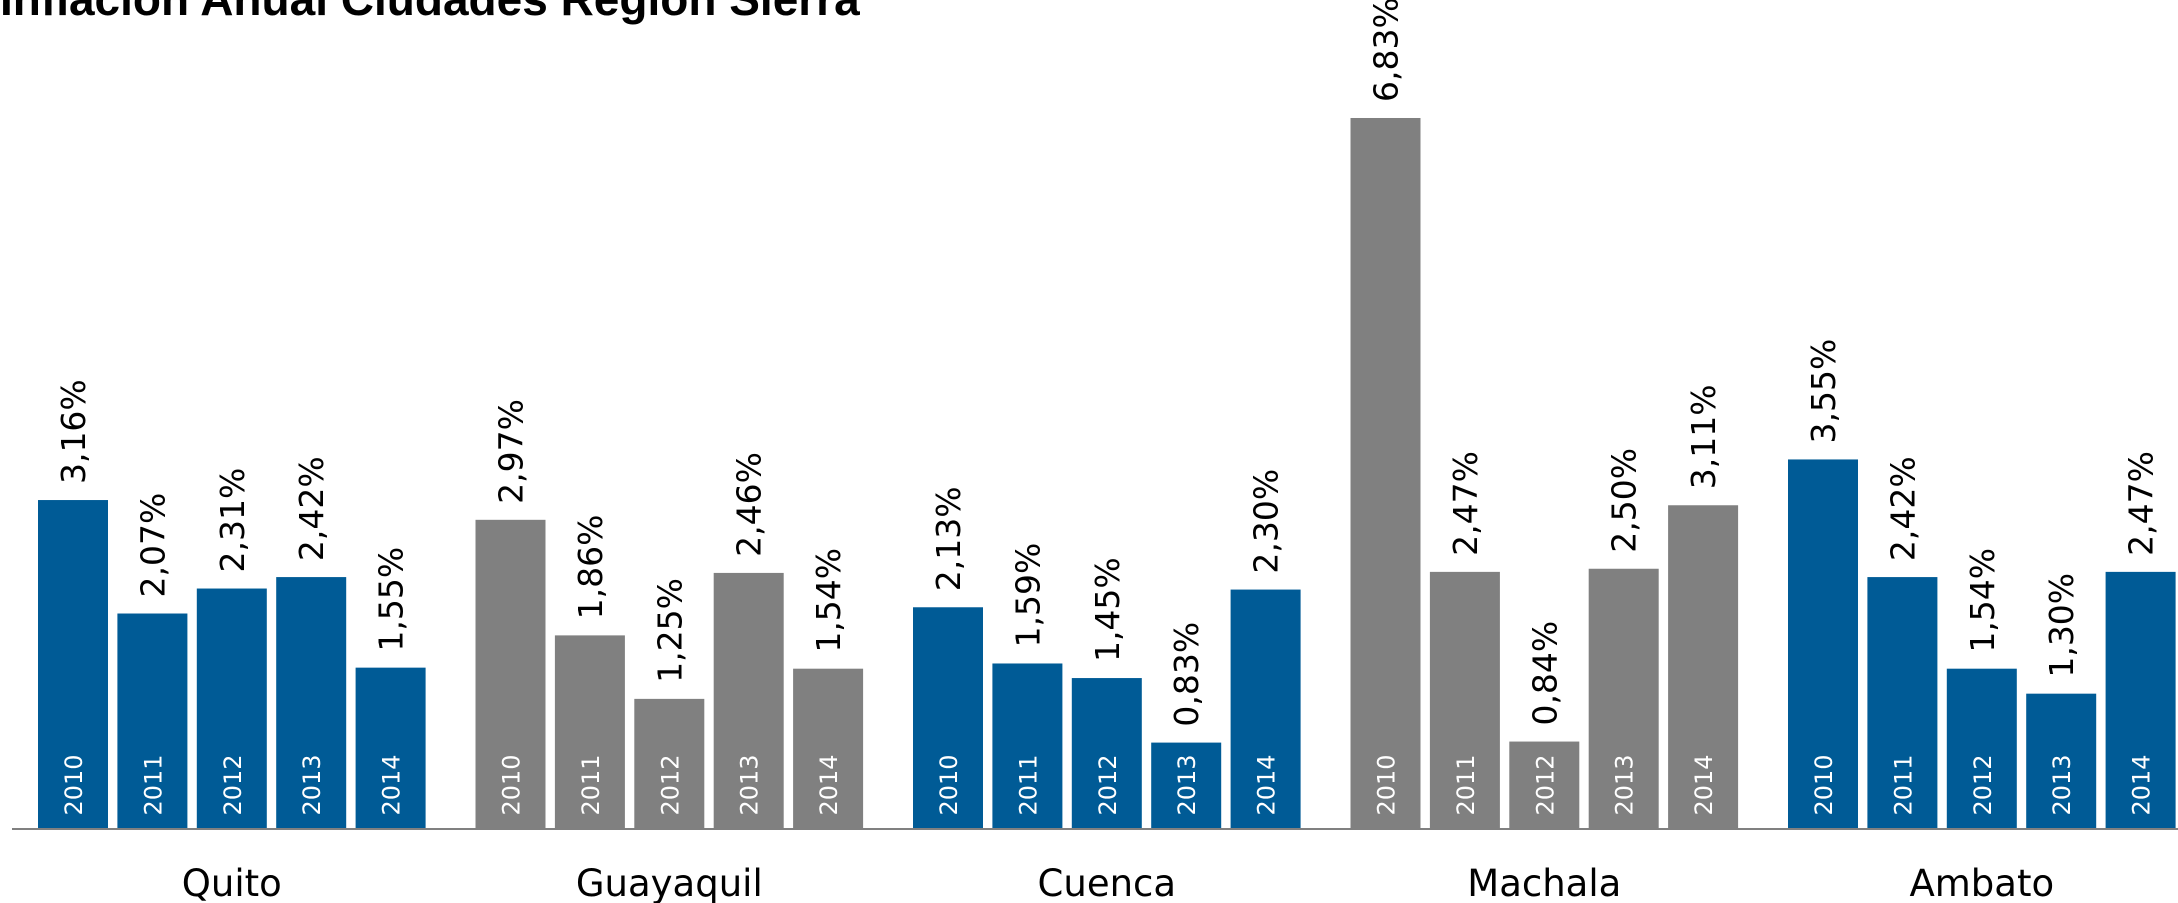 This screenshot has width=2178, height=903. Describe the element at coordinates (1703, 667) in the screenshot. I see `bar-machala-2014` at that location.